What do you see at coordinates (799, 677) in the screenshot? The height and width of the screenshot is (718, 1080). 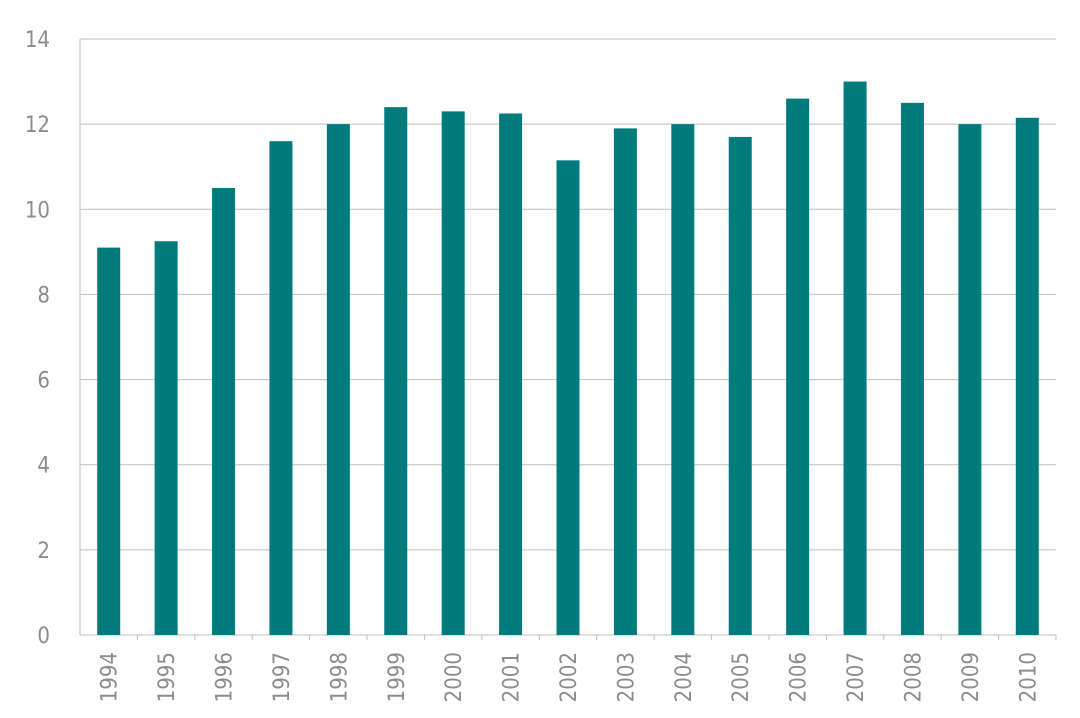 I see `x-tick-label: 2006` at bounding box center [799, 677].